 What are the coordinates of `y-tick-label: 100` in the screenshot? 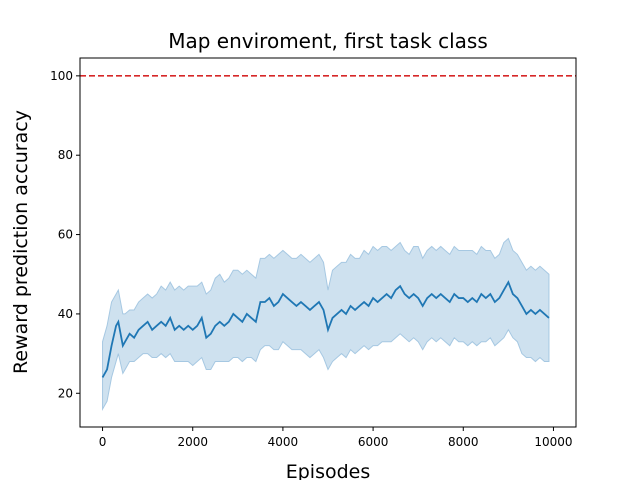 It's located at (61, 76).